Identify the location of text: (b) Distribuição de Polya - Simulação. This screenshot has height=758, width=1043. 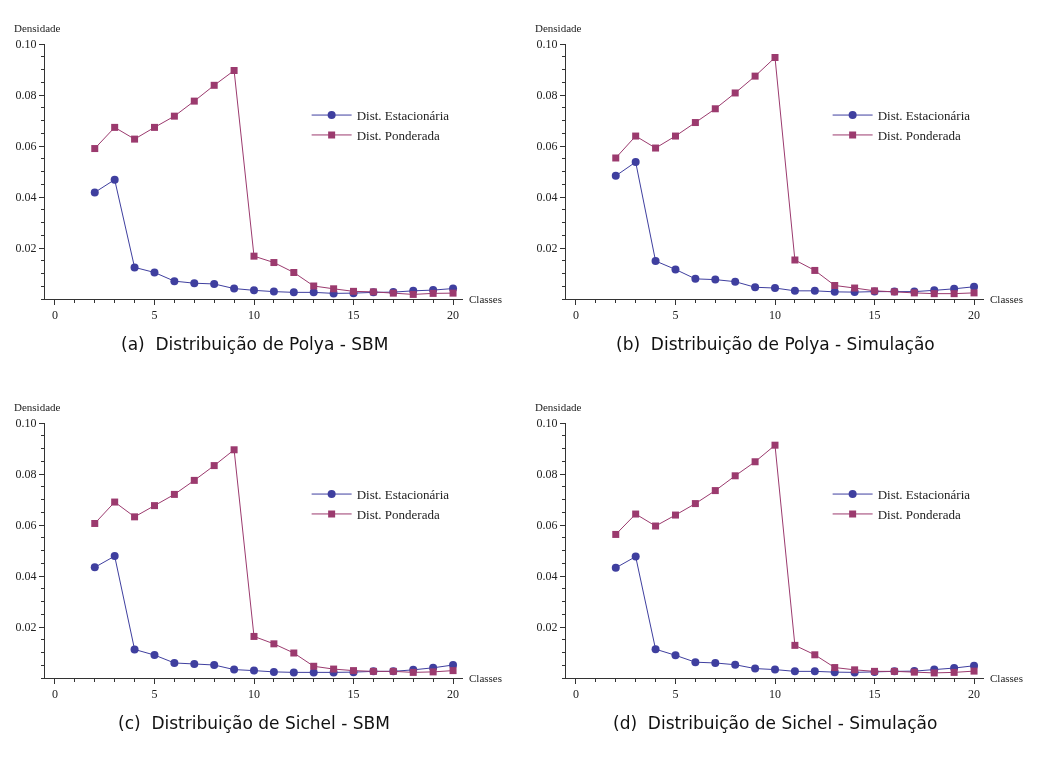
(775, 344).